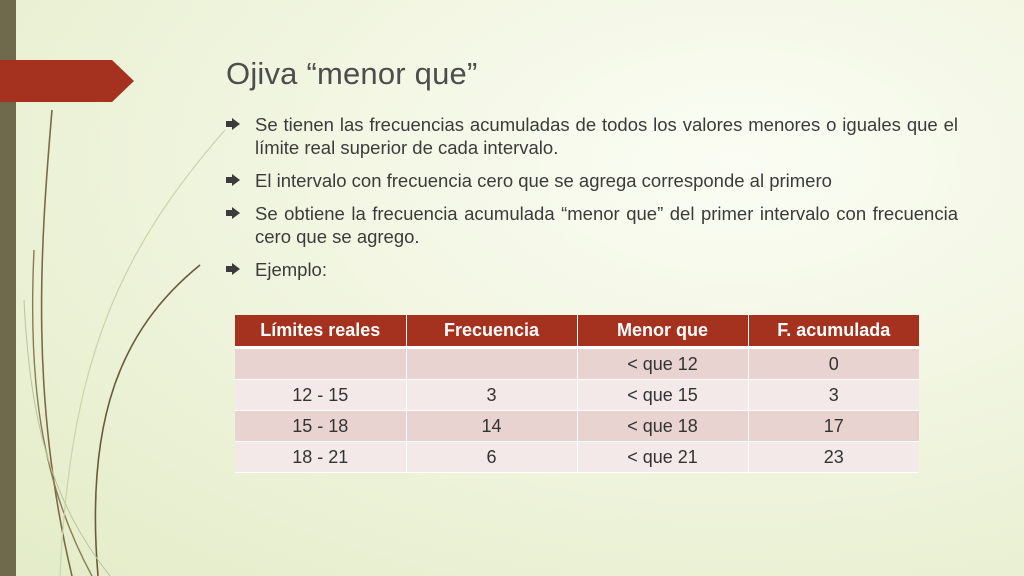 This screenshot has width=1024, height=576. I want to click on table-row: 15 - 18 14 < que 18 17, so click(577, 426).